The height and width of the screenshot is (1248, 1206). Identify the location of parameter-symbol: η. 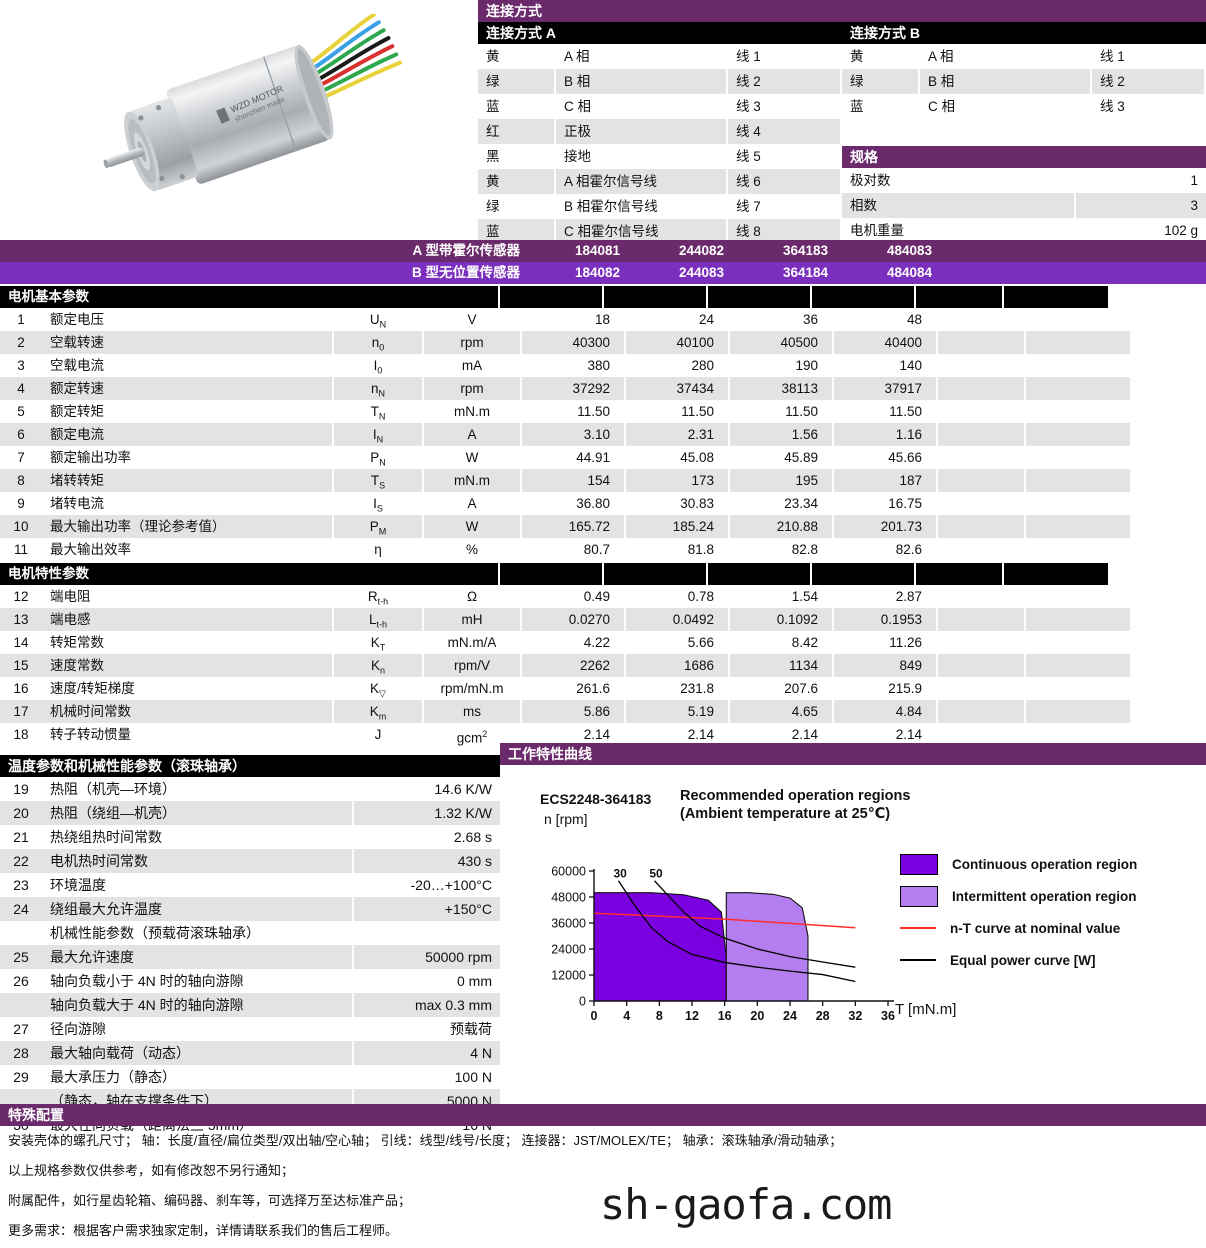
(378, 549).